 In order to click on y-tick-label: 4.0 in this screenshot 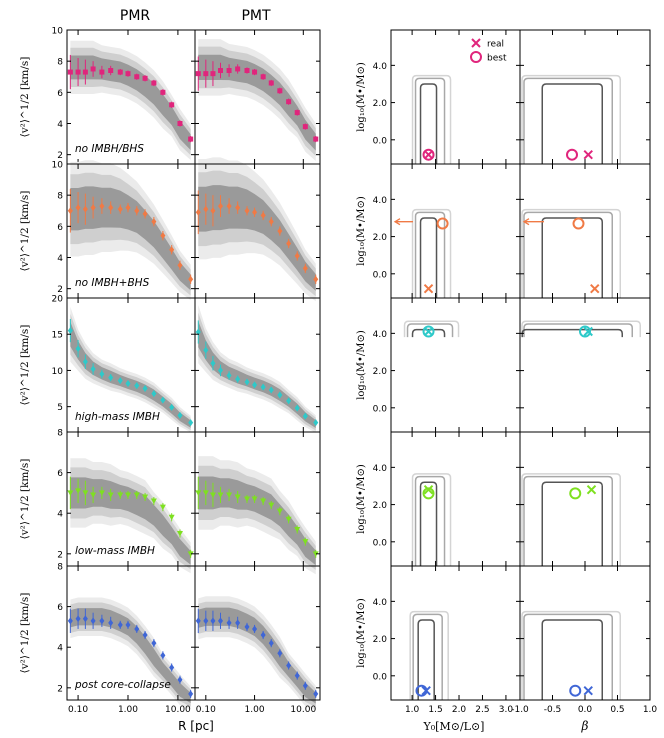, I will do `click(380, 469)`.